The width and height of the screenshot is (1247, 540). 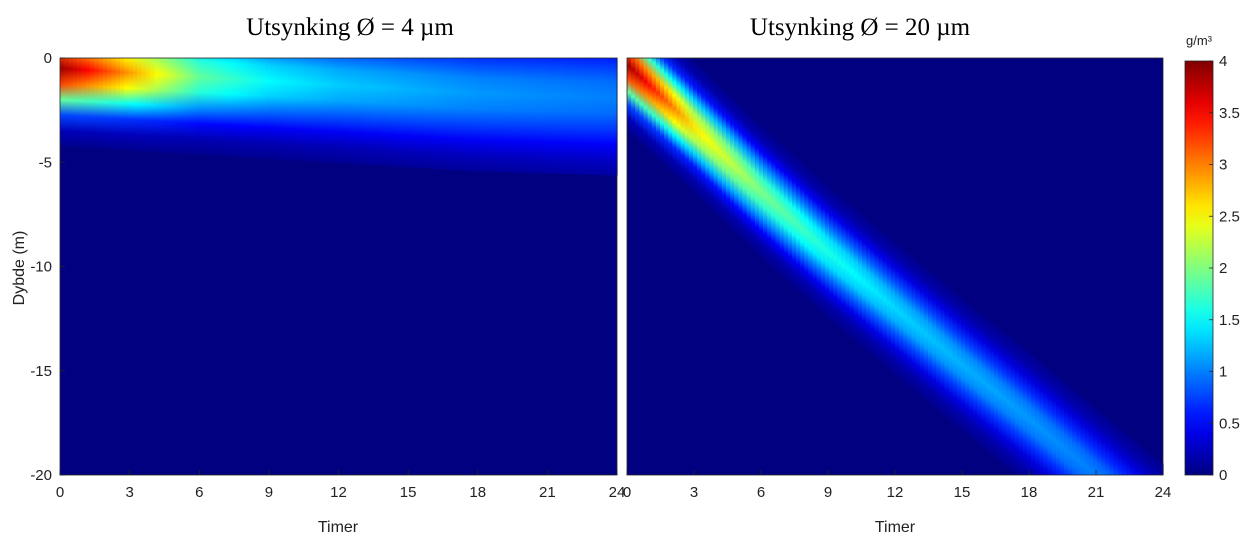 What do you see at coordinates (1229, 320) in the screenshot?
I see `colorbar-tick-label: 1.5` at bounding box center [1229, 320].